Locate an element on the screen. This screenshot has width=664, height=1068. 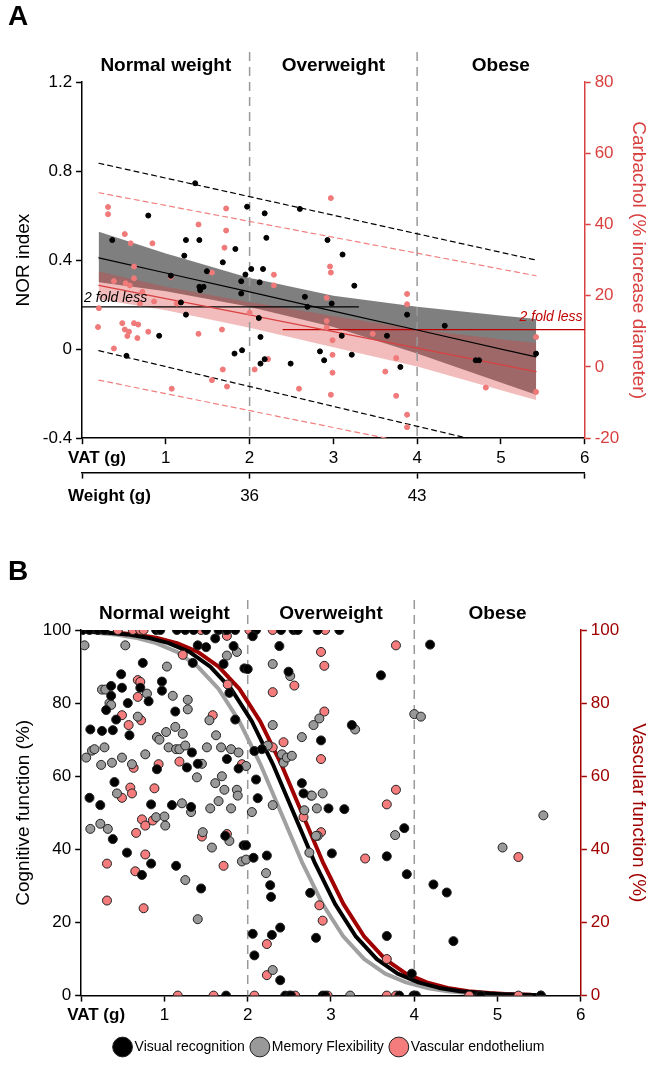
y-tick-label: 100 is located at coordinates (57, 629).